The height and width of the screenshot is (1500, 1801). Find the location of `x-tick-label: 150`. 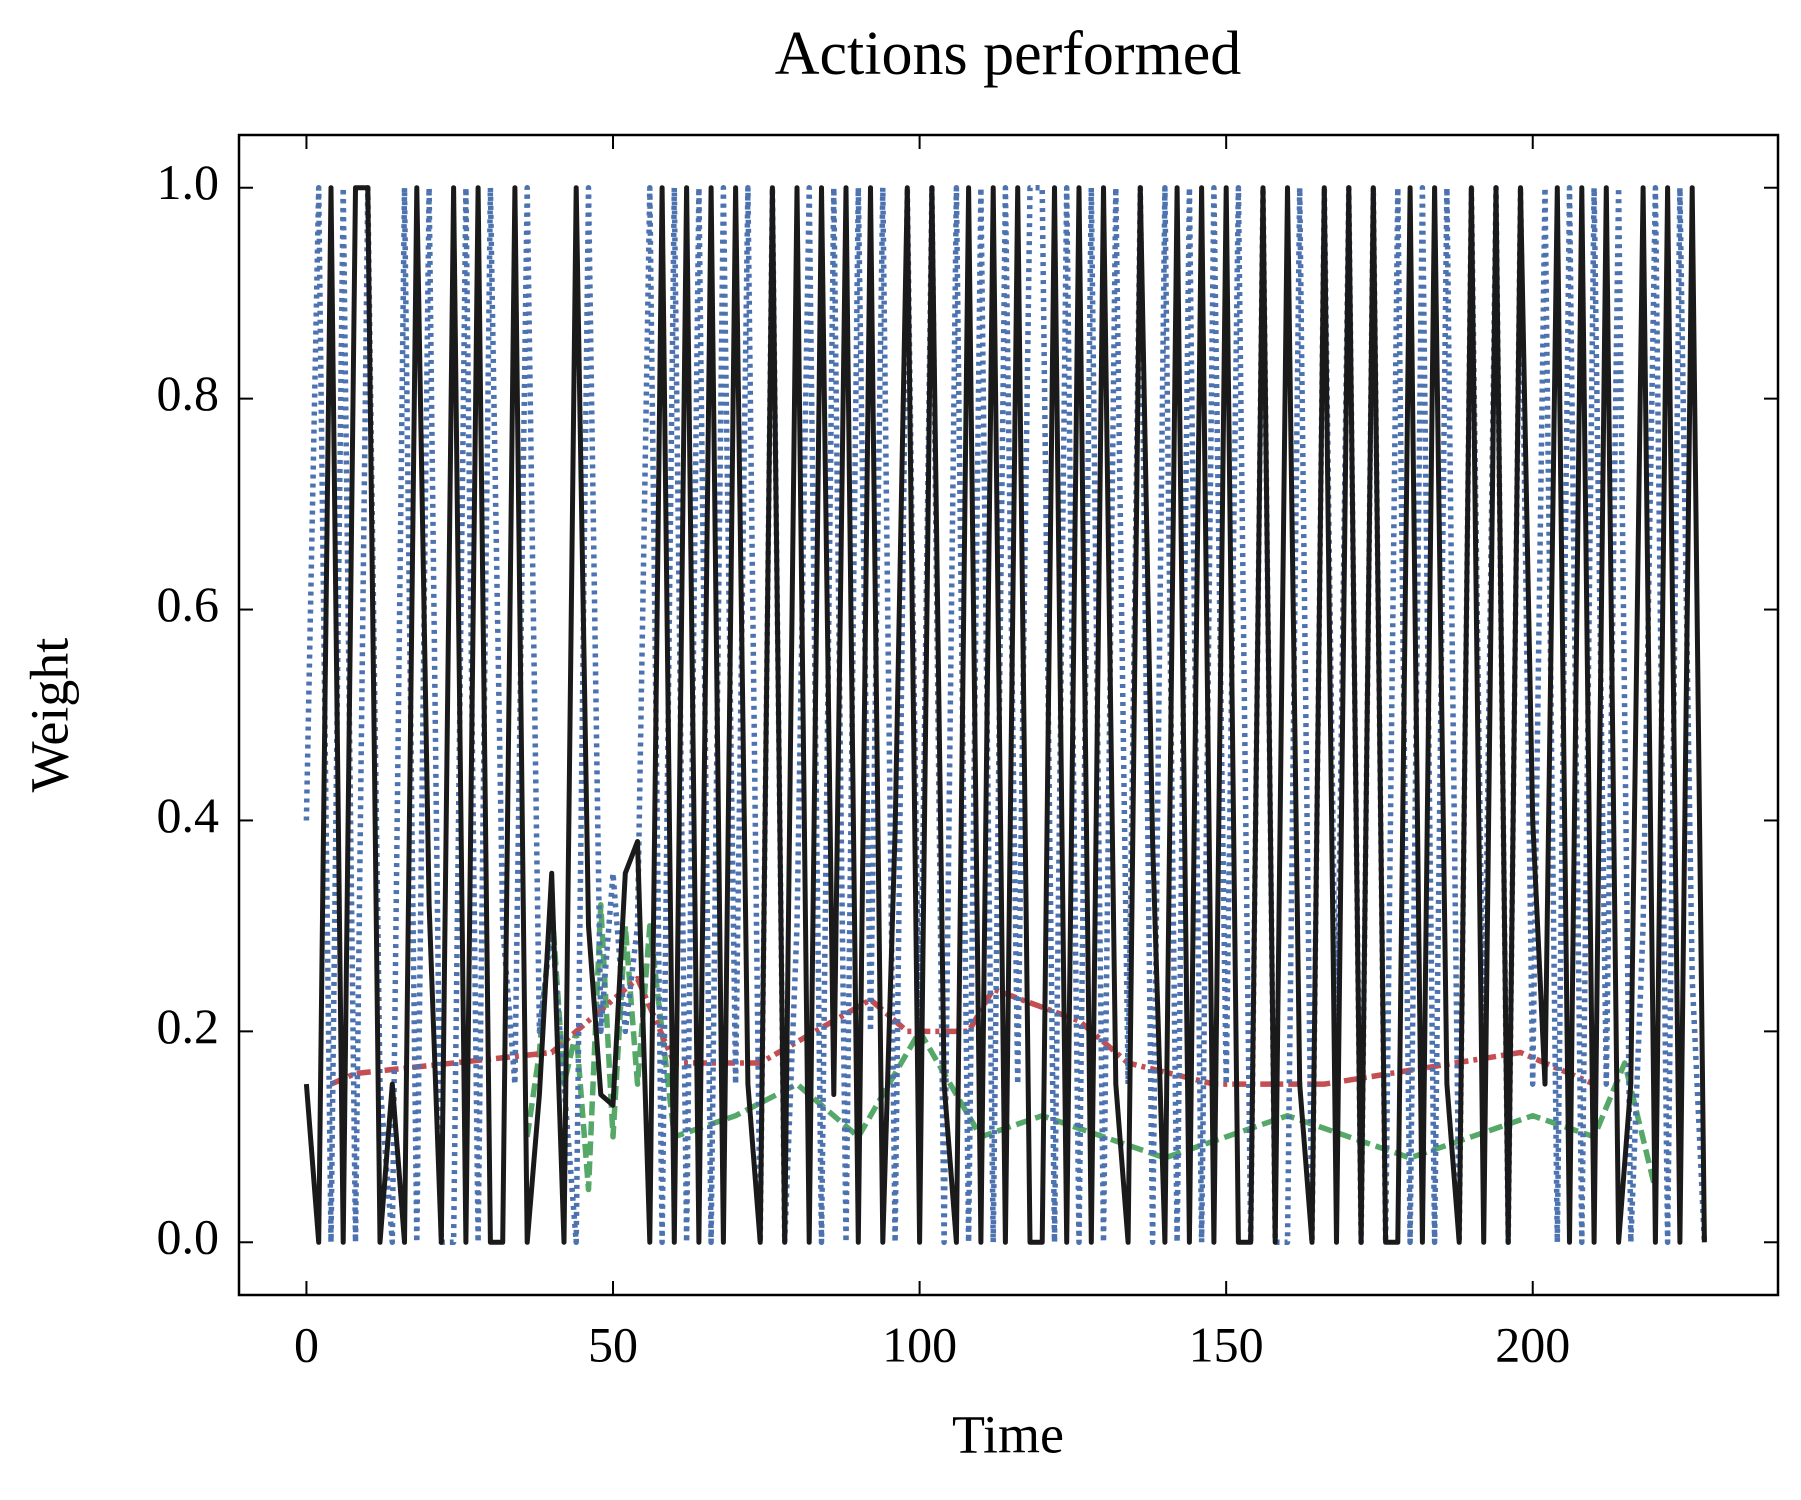

x-tick-label: 150 is located at coordinates (1226, 1344).